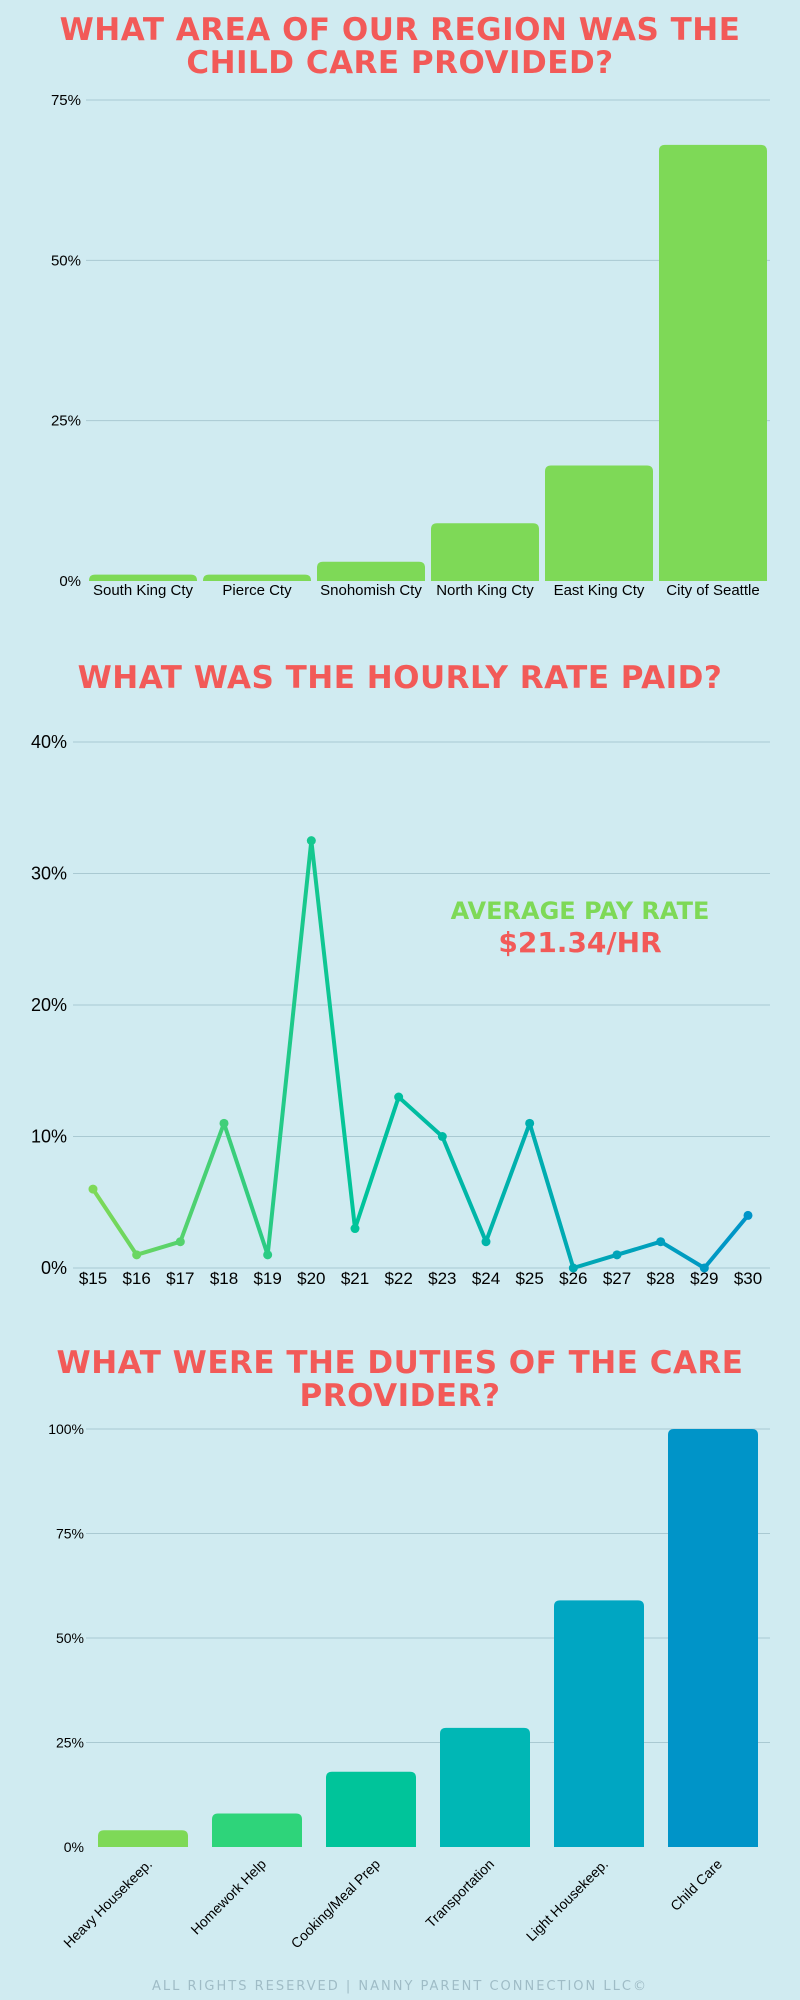  What do you see at coordinates (398, 1278) in the screenshot?
I see `x-tick-label: $22` at bounding box center [398, 1278].